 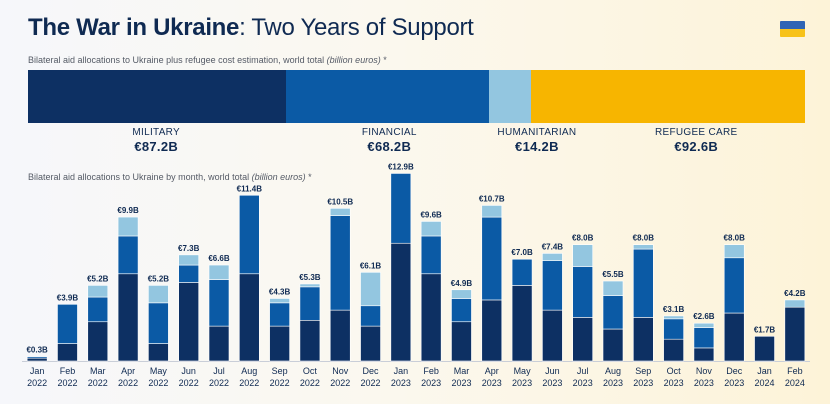 I want to click on category-name: MILITARY, so click(x=156, y=132).